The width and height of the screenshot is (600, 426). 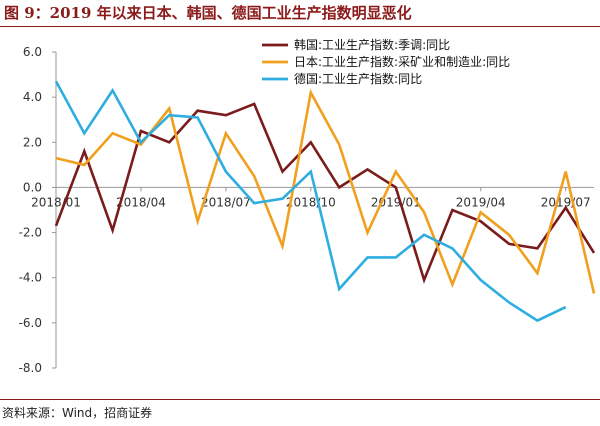 I want to click on y-tick-label: -4.0, so click(x=30, y=278).